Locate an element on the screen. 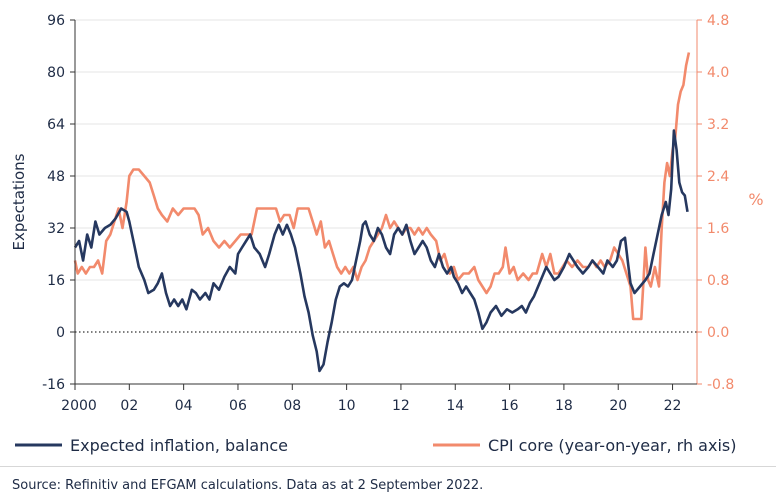  y2-tick-label-2: 3.2 is located at coordinates (718, 125).